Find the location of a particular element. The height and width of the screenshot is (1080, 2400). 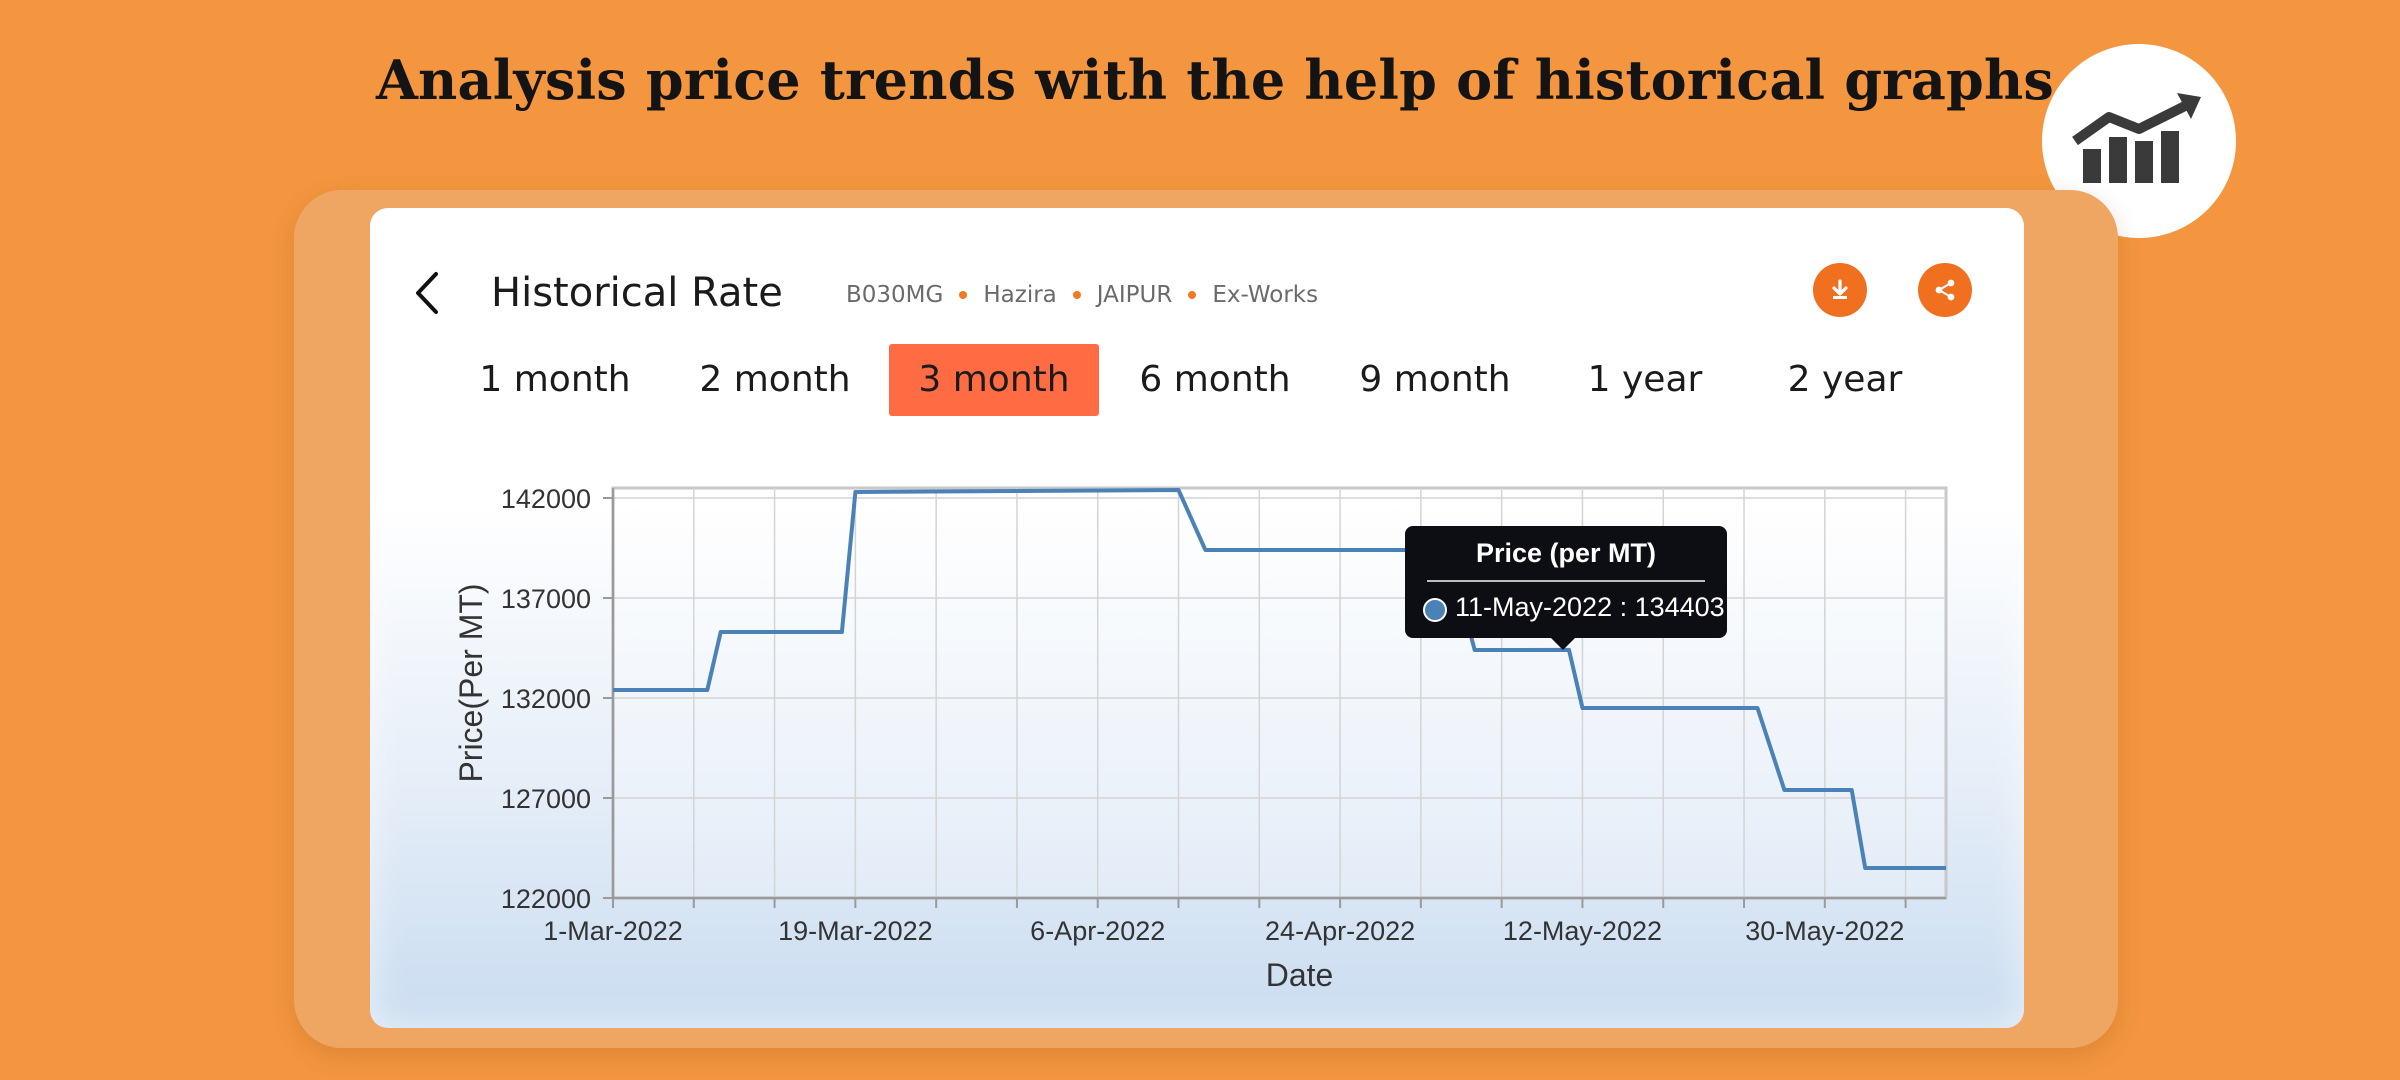

breadcrumb-terms: Ex-Works is located at coordinates (1265, 295).